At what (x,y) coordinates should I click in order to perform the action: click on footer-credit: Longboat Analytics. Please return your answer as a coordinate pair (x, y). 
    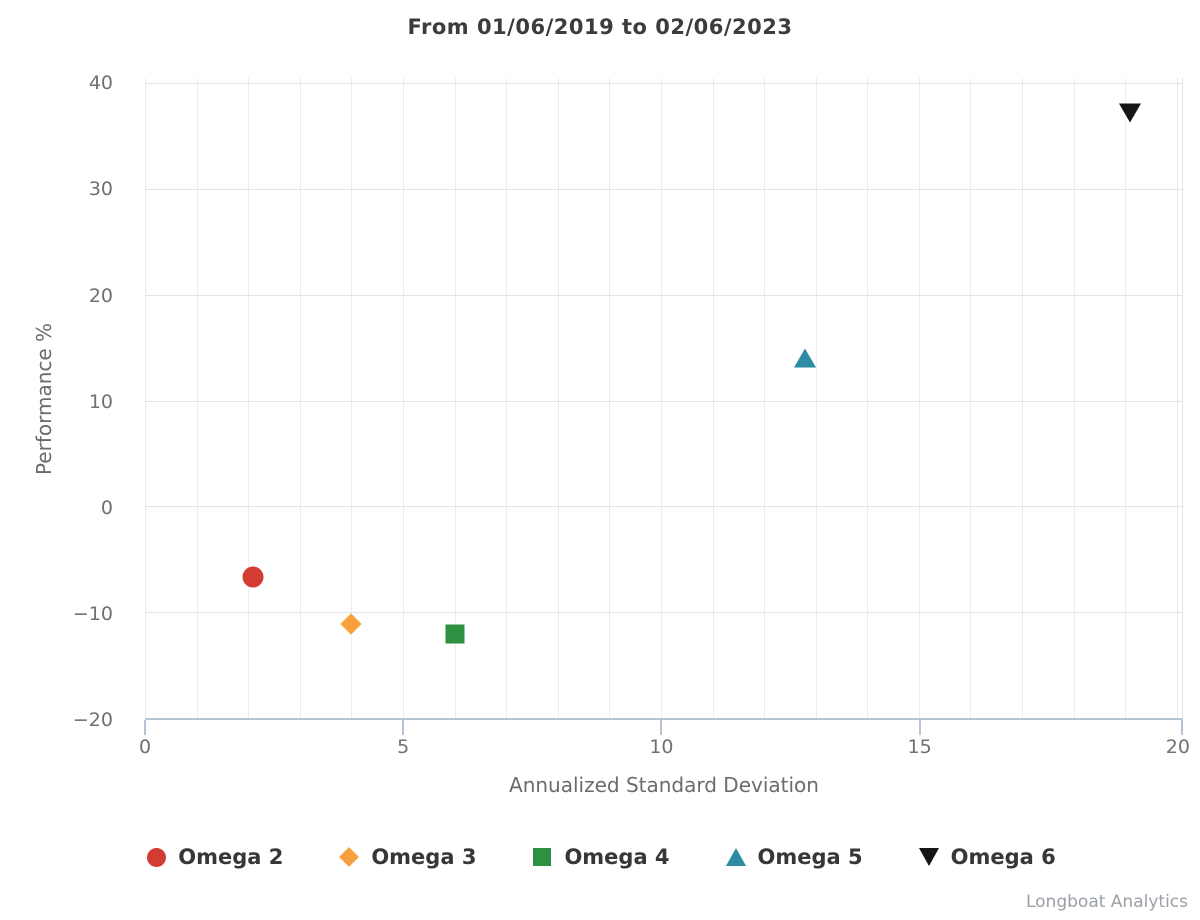
    Looking at the image, I should click on (1106, 902).